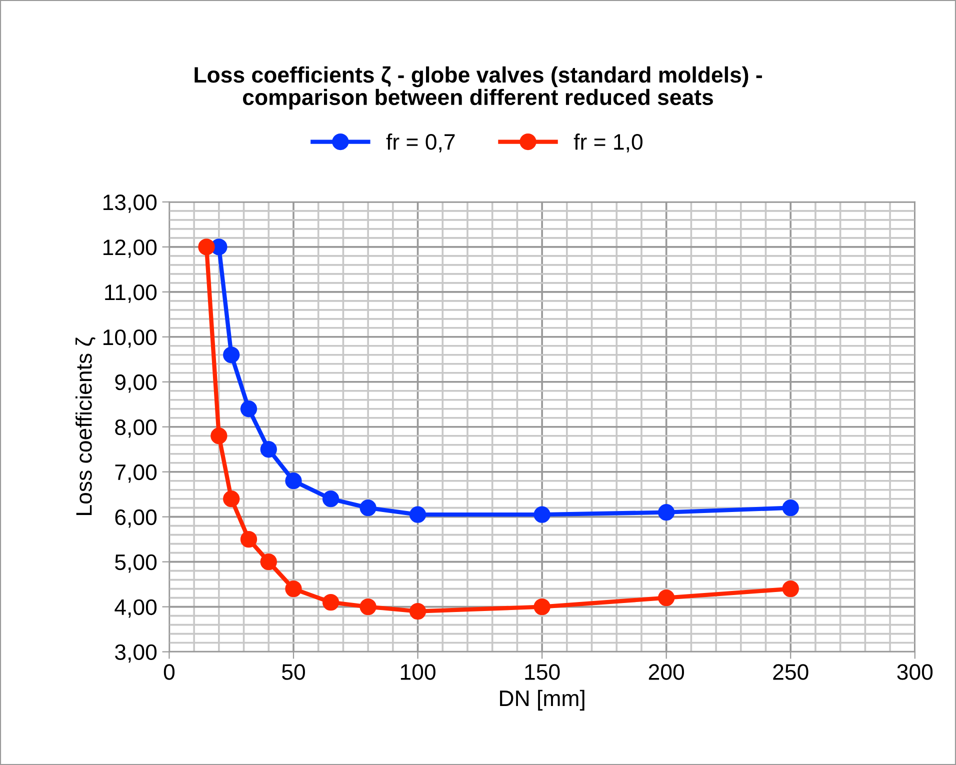 The image size is (956, 765). I want to click on x-axis-title: DN [mm], so click(542, 700).